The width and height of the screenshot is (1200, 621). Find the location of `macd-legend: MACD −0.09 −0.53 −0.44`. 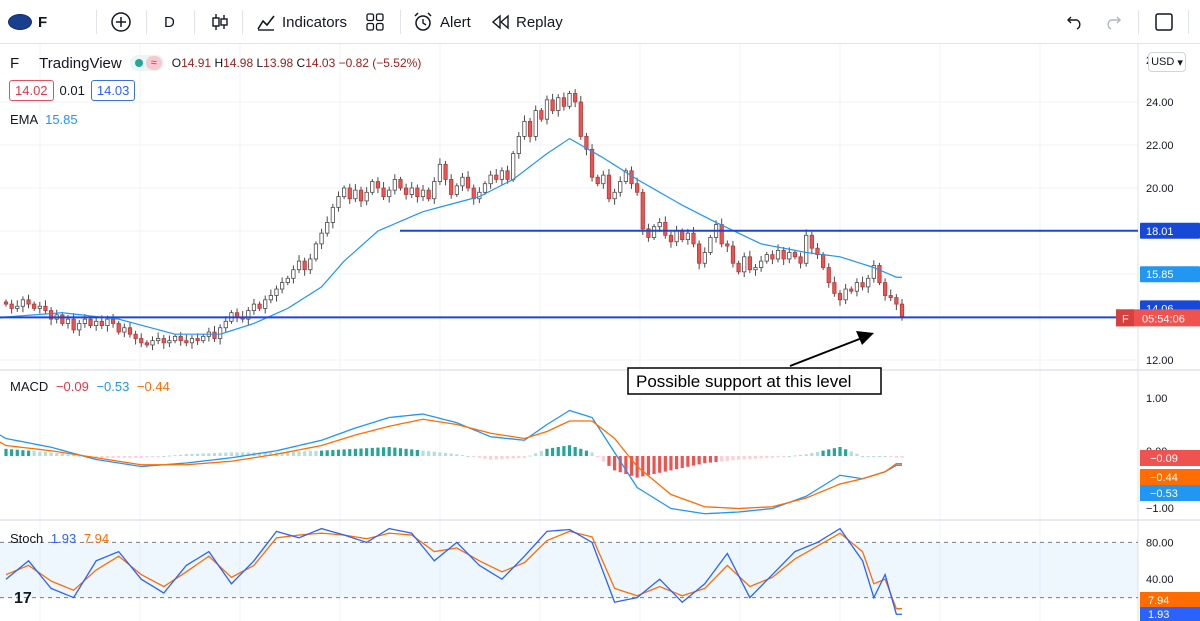

macd-legend: MACD −0.09 −0.53 −0.44 is located at coordinates (90, 386).